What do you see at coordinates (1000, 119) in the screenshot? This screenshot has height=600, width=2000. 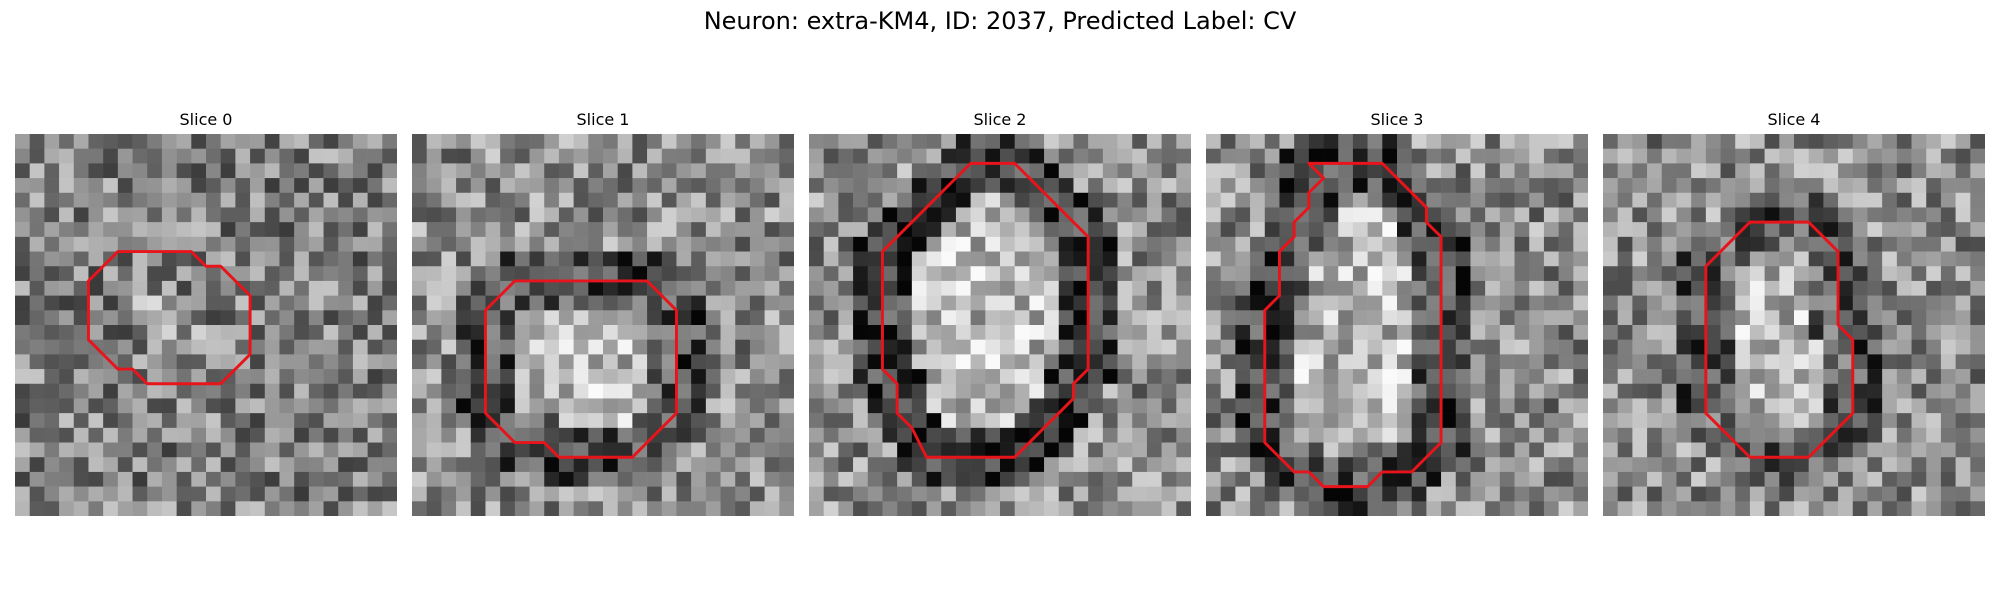 I see `slice-title: Slice 2` at bounding box center [1000, 119].